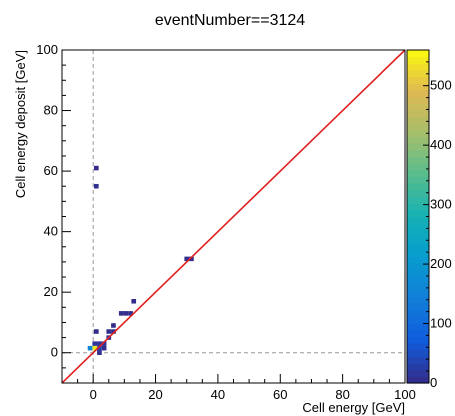 This screenshot has width=455, height=416. What do you see at coordinates (218, 394) in the screenshot?
I see `x-tick-label: 40` at bounding box center [218, 394].